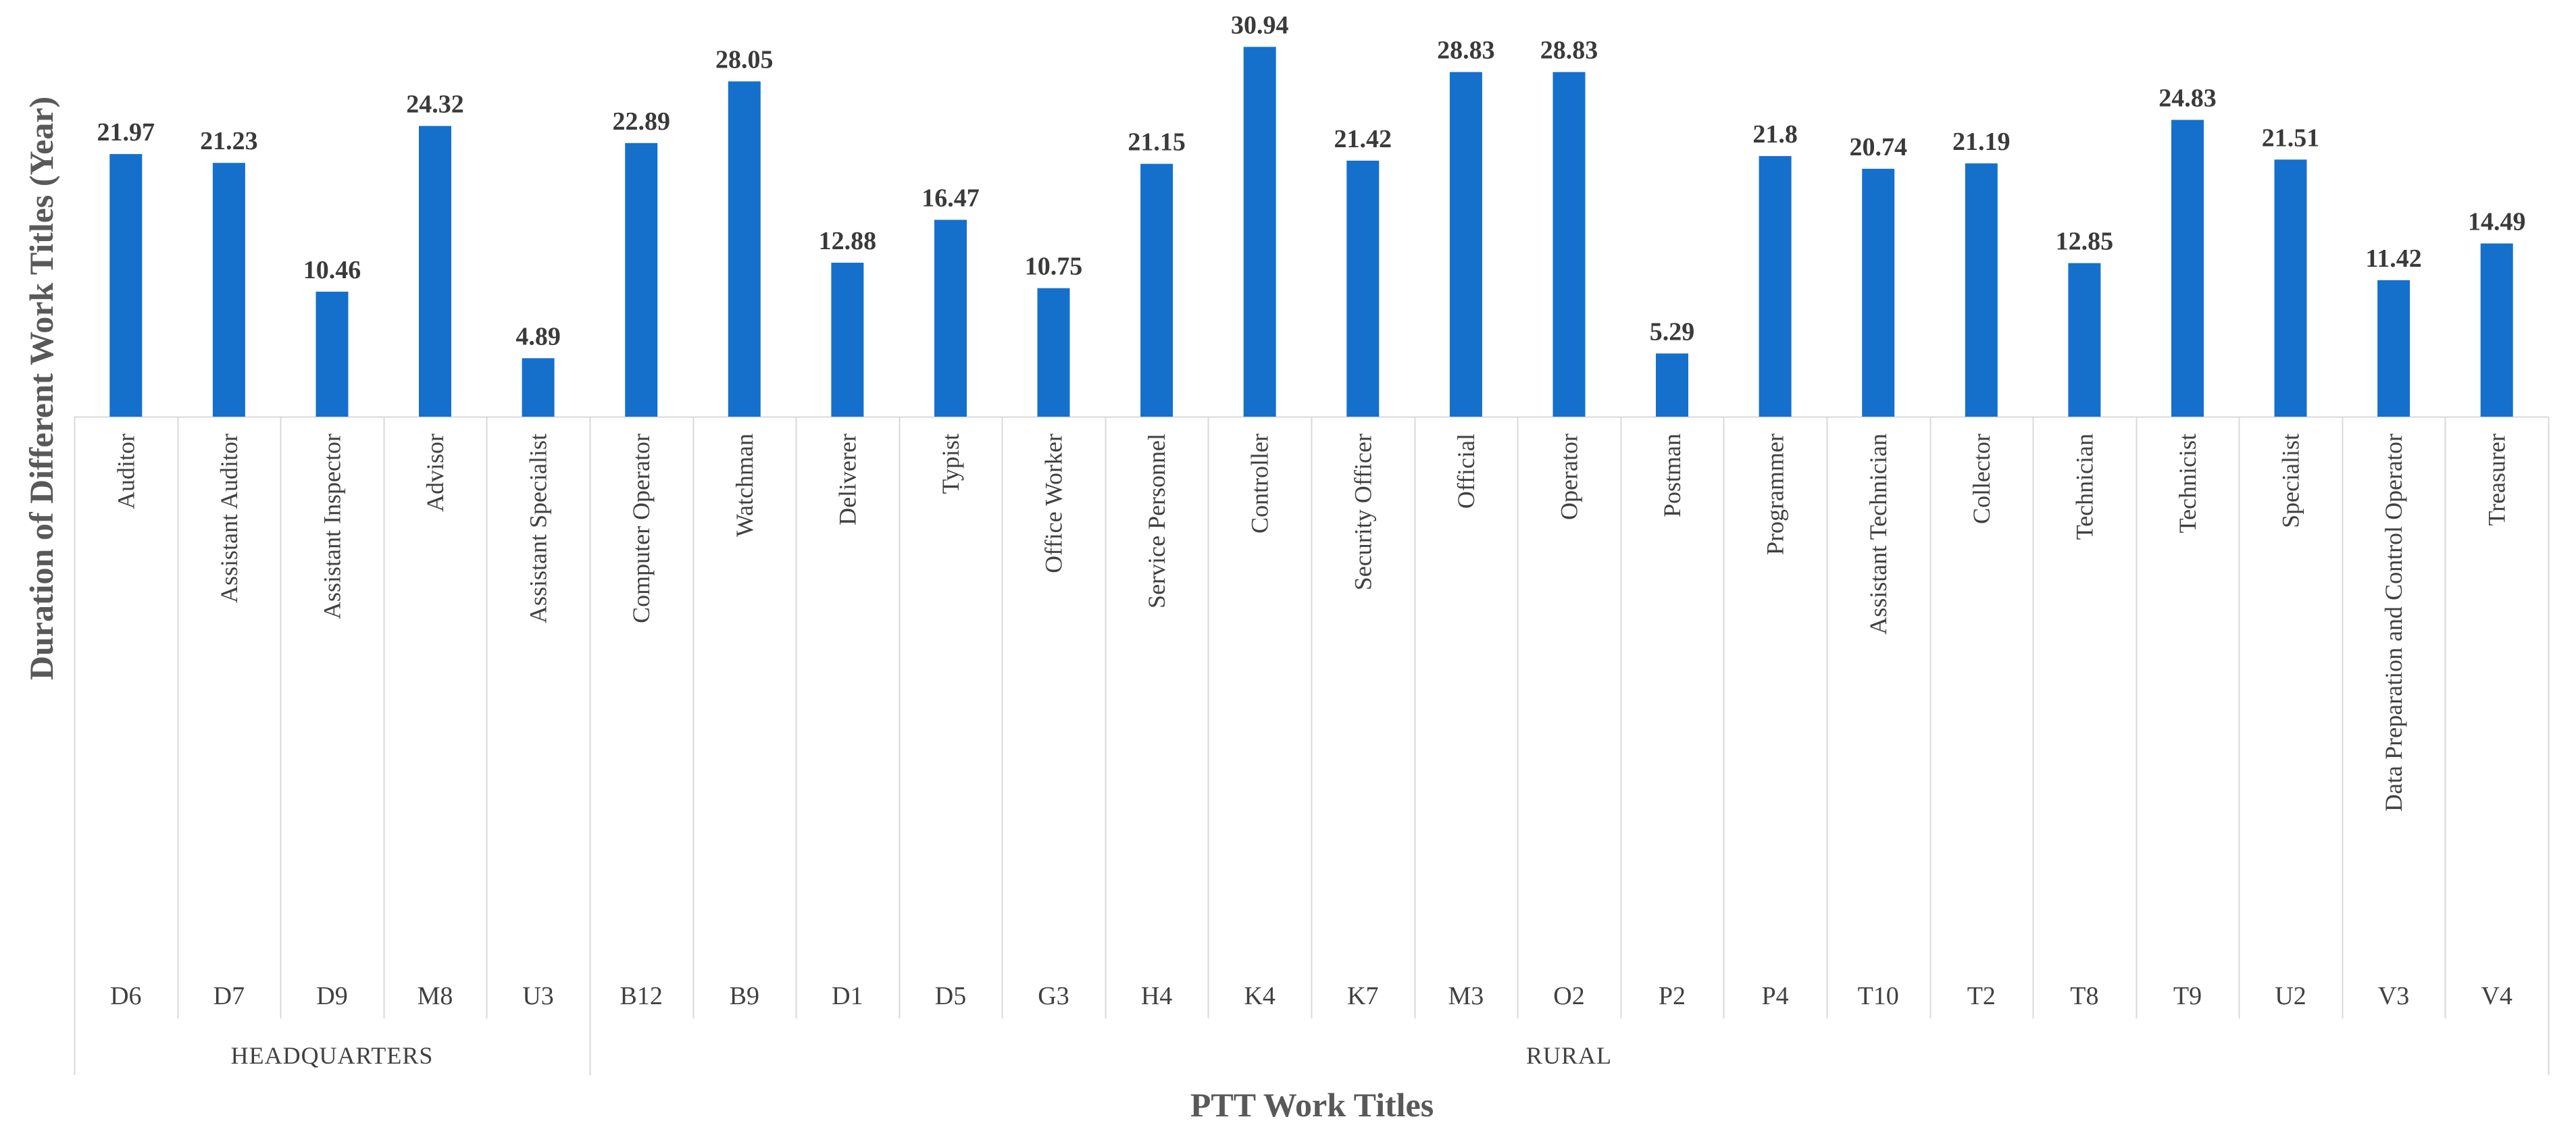 This screenshot has width=2576, height=1144. I want to click on work-title-label: Assistant Inspector, so click(332, 526).